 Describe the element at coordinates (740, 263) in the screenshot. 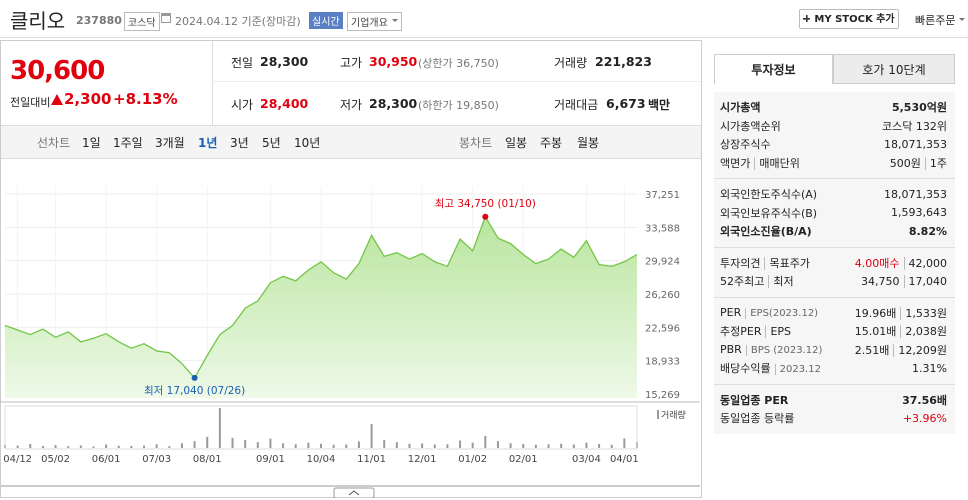

I see `label-part: 투자의견` at that location.